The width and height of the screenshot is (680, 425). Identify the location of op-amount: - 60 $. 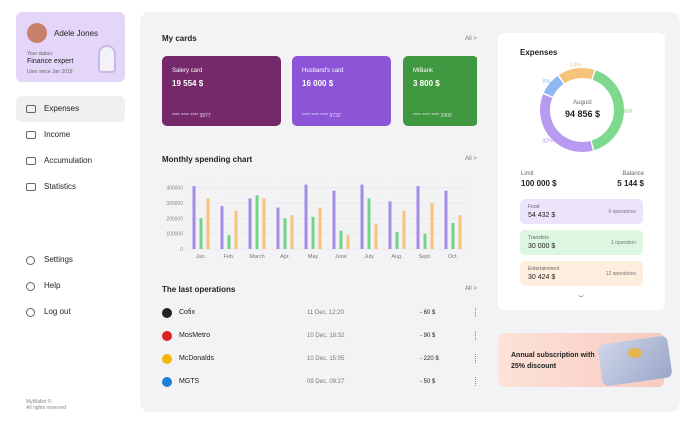
(428, 313).